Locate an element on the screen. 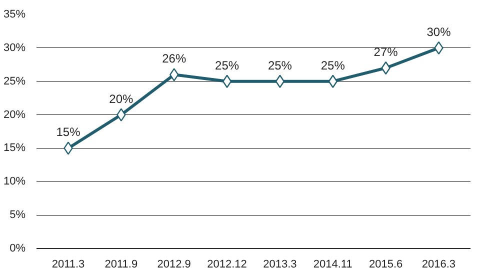  x-tick-label: 2014.11 is located at coordinates (332, 264).